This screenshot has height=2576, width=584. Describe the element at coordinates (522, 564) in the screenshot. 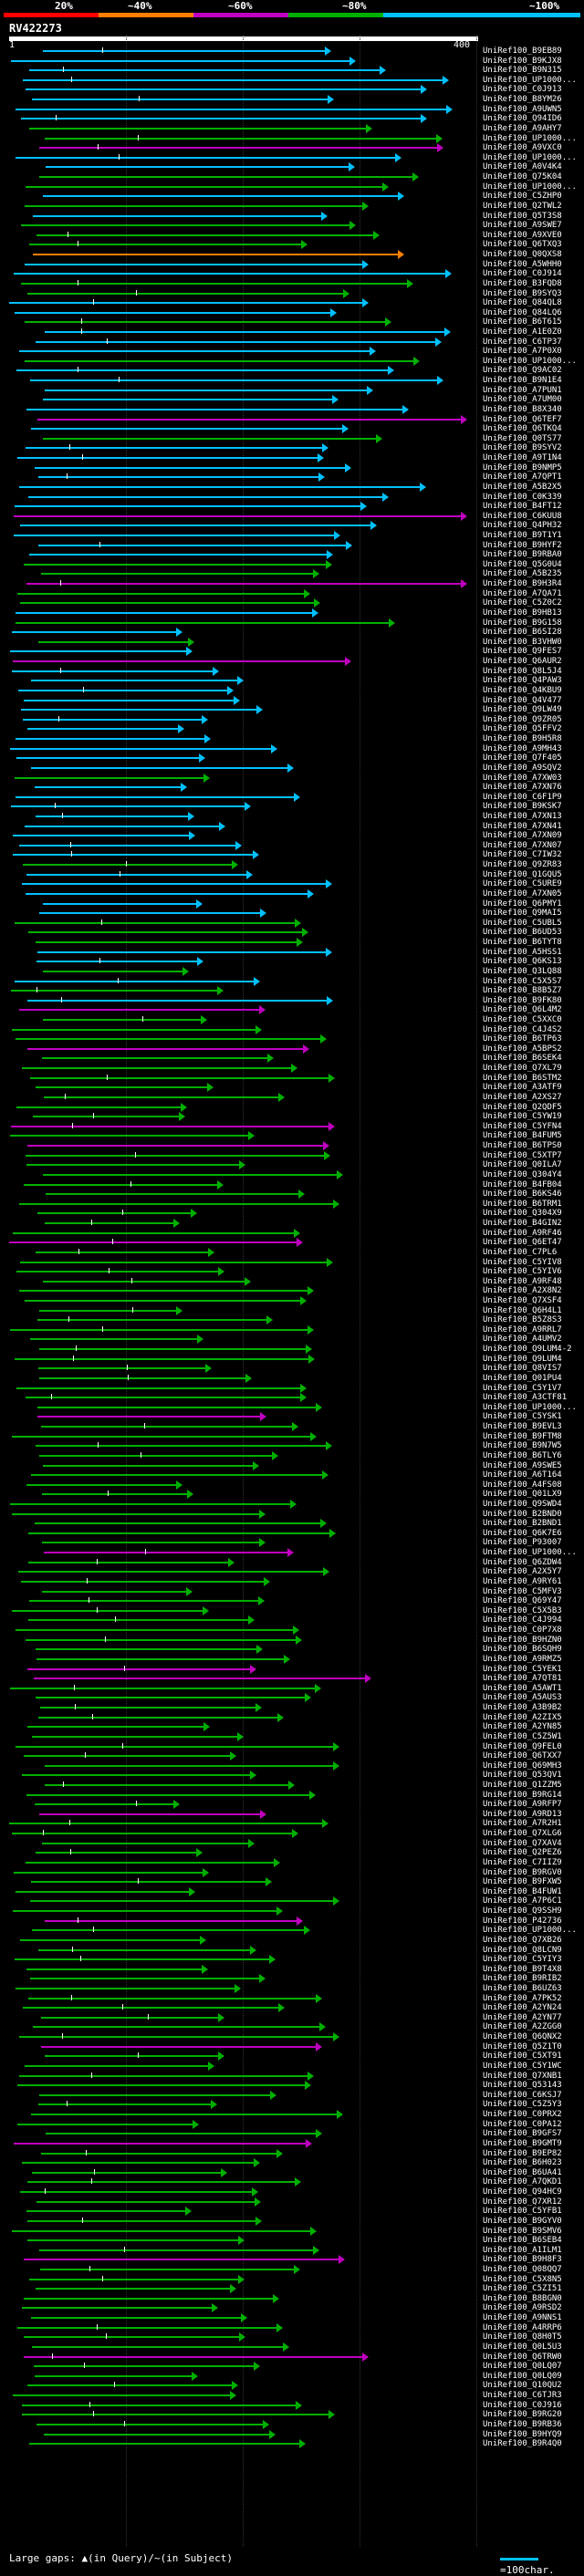

I see `hit-label: UniRef100_Q5G0U4` at that location.